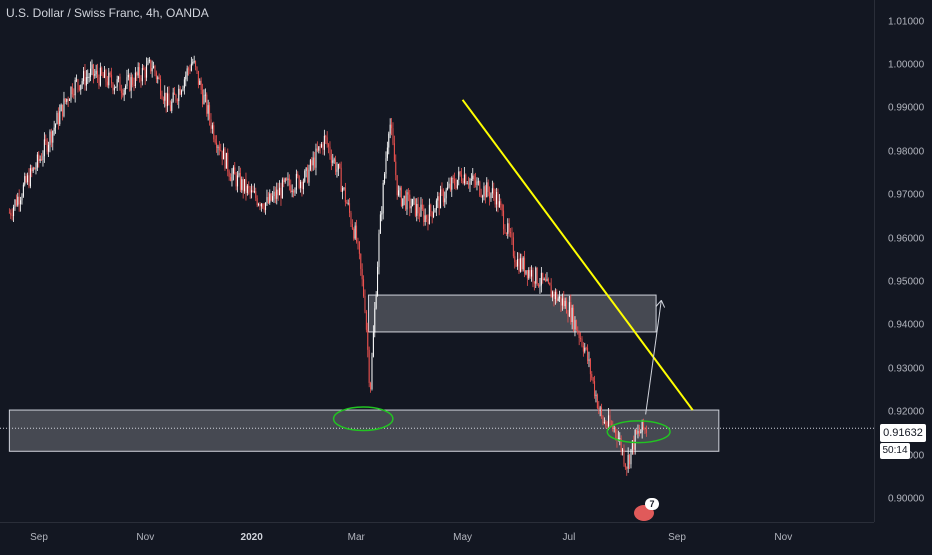  I want to click on projection-arrow-head, so click(663, 304).